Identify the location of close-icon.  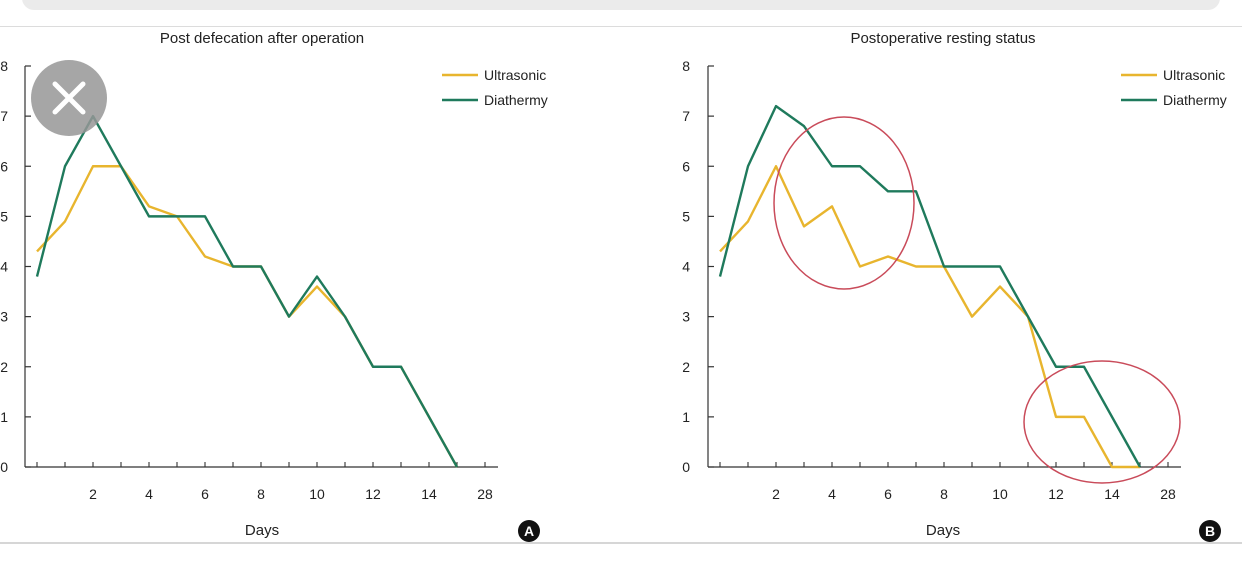
(69, 98).